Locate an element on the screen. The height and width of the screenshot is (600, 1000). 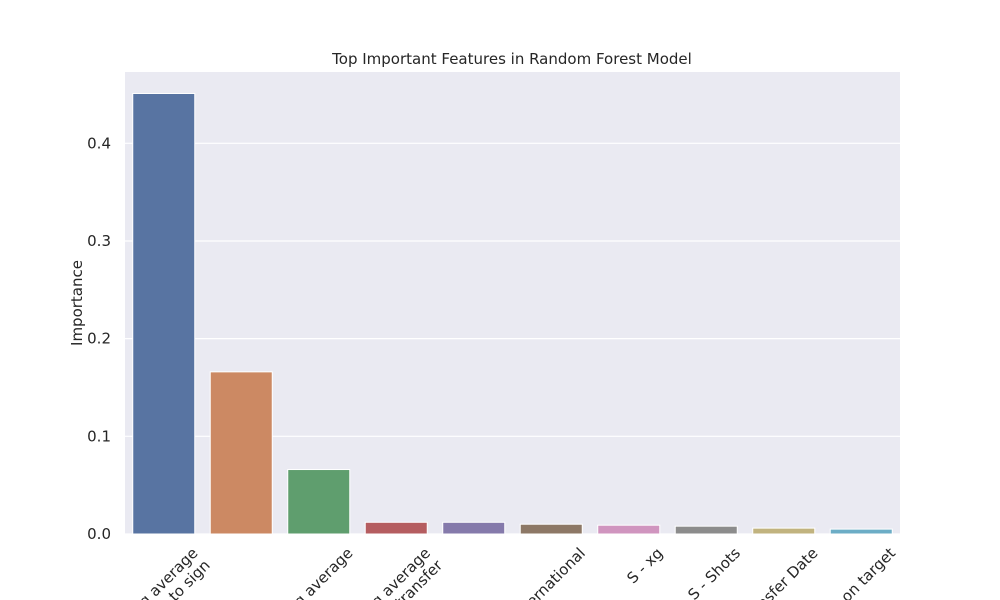
x-tick-label-line: nternational is located at coordinates (550, 572).